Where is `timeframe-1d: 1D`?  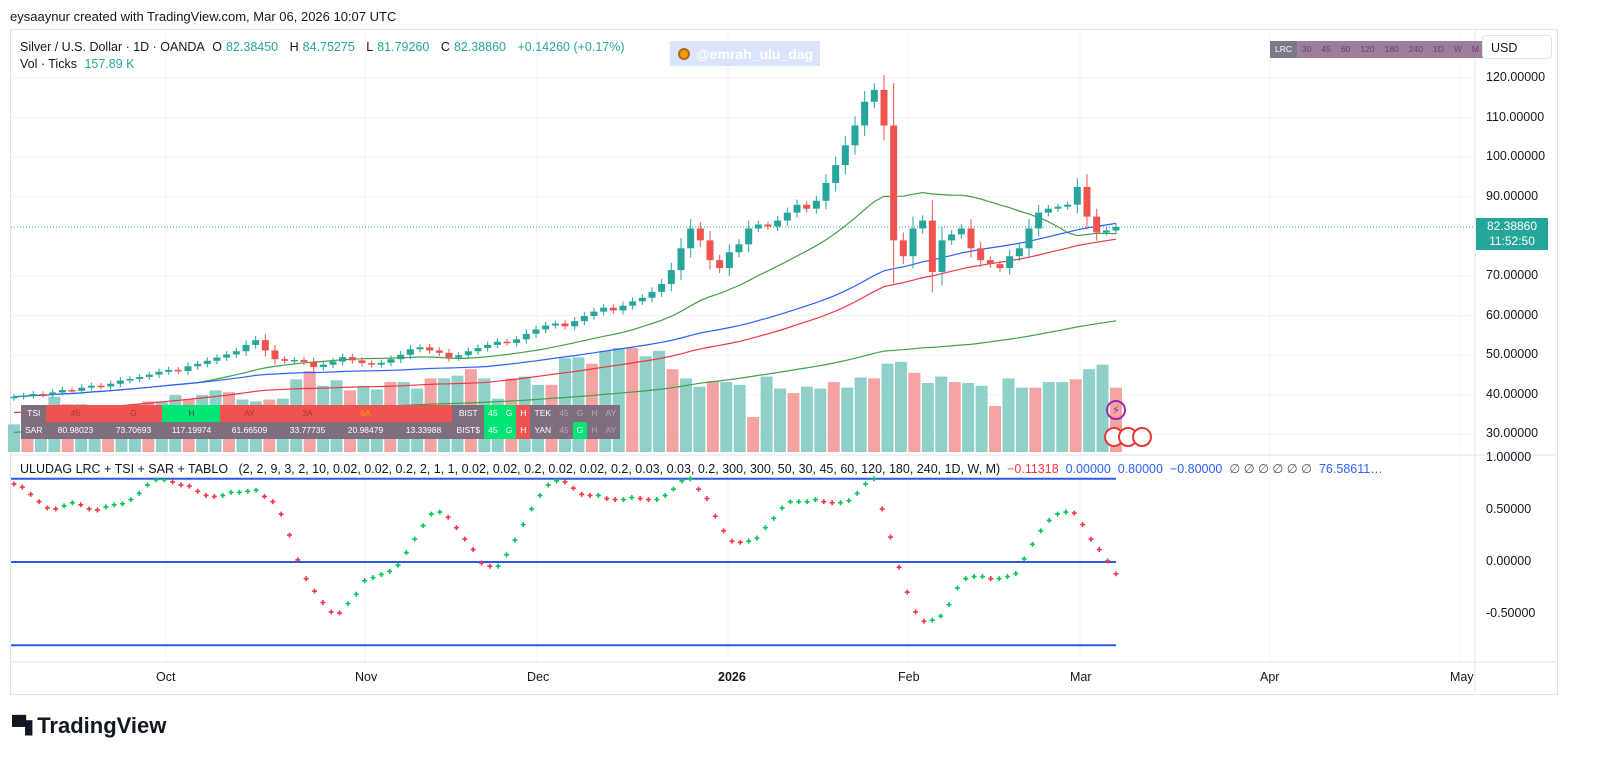
timeframe-1d: 1D is located at coordinates (1438, 49).